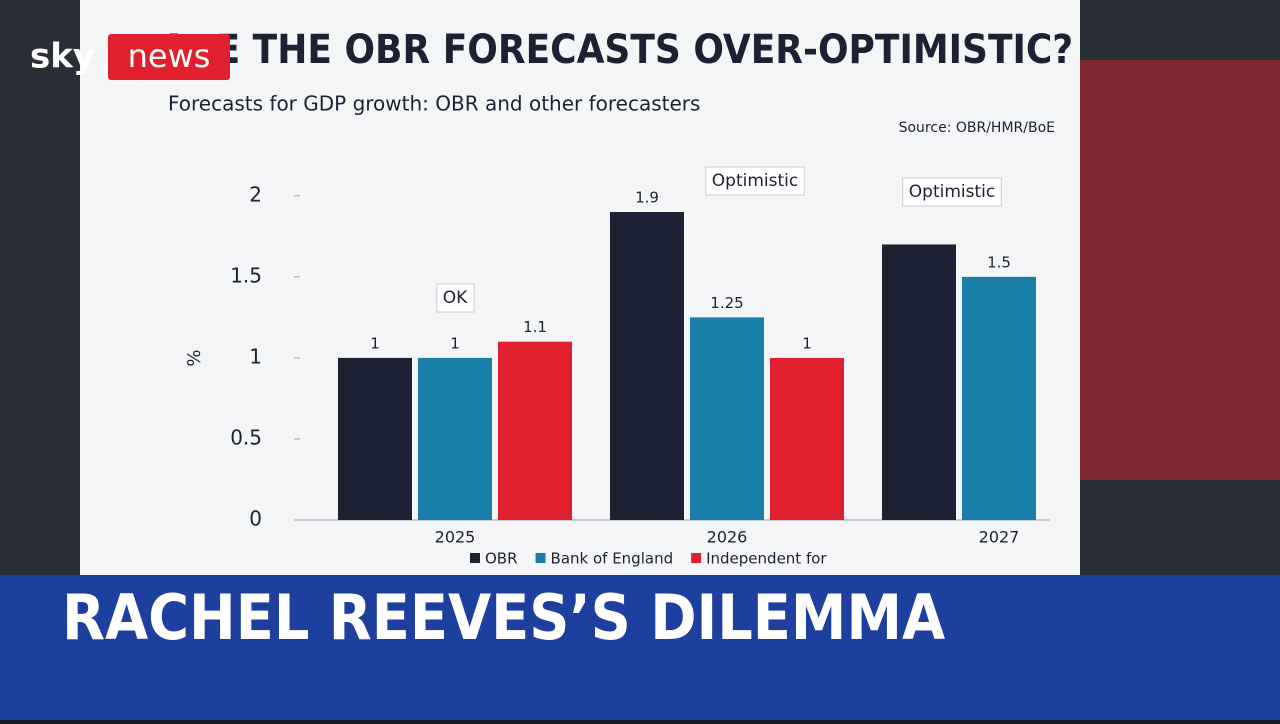 This screenshot has height=724, width=1280. I want to click on y-tick-label: 1, so click(255, 356).